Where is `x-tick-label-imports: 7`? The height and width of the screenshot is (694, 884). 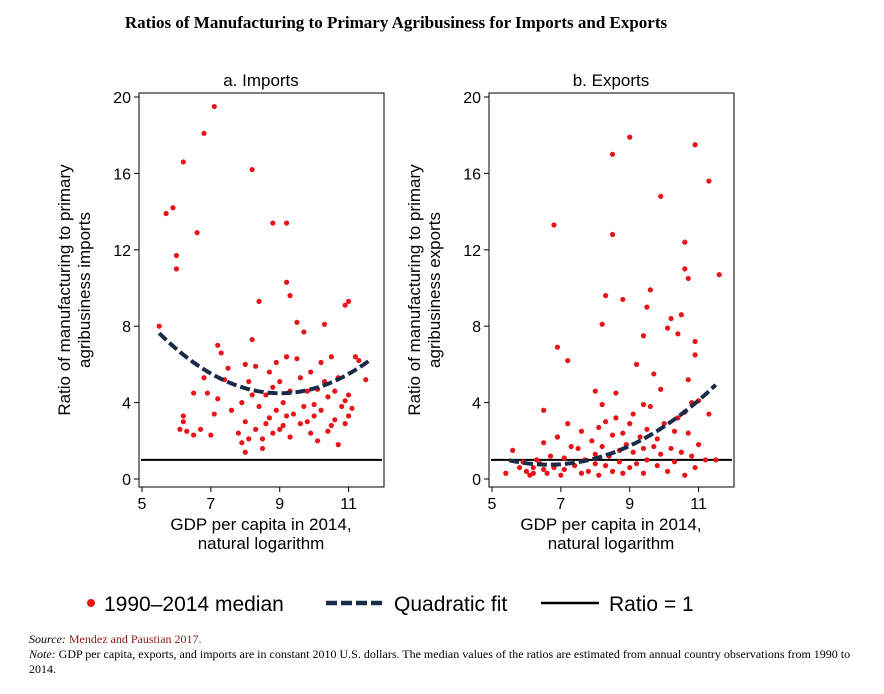
x-tick-label-imports: 7 is located at coordinates (210, 504).